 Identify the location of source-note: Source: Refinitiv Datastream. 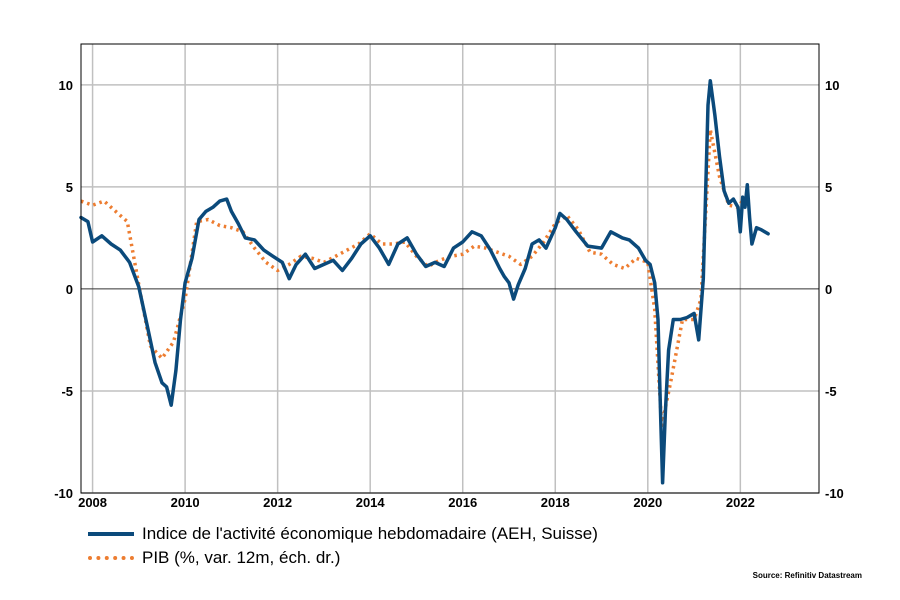
(807, 575).